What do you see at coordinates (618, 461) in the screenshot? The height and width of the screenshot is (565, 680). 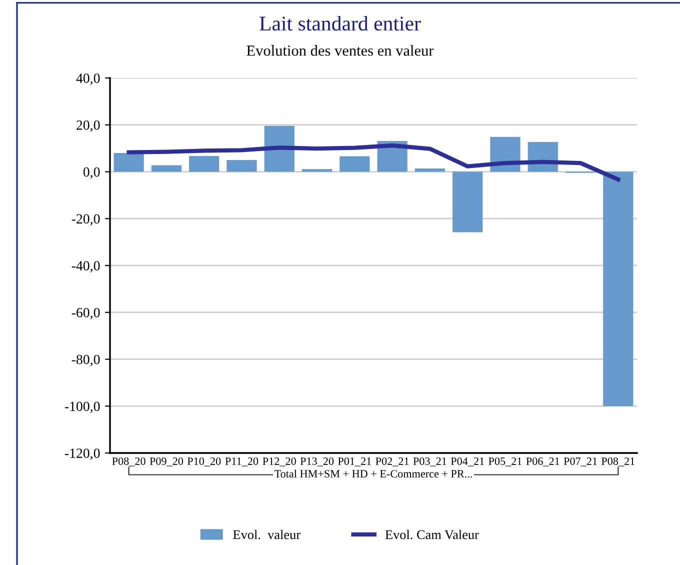 I see `x-tick-label: P08_21` at bounding box center [618, 461].